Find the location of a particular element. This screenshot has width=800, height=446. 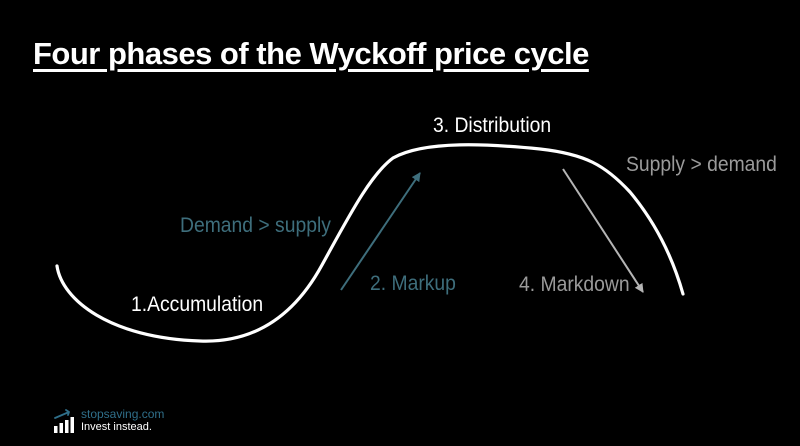

brand-name: stopsaving.com is located at coordinates (123, 414).